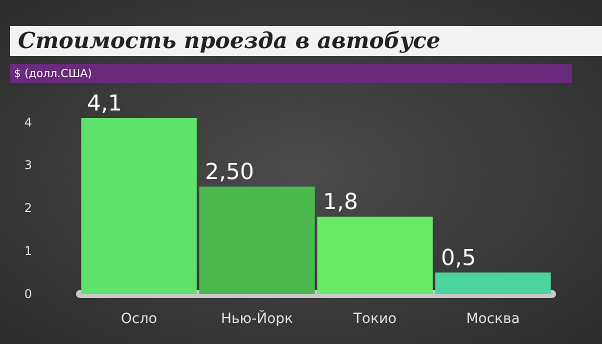 Image resolution: width=602 pixels, height=344 pixels. What do you see at coordinates (229, 41) in the screenshot?
I see `chart-title: Стоимость проезда в автобусе` at bounding box center [229, 41].